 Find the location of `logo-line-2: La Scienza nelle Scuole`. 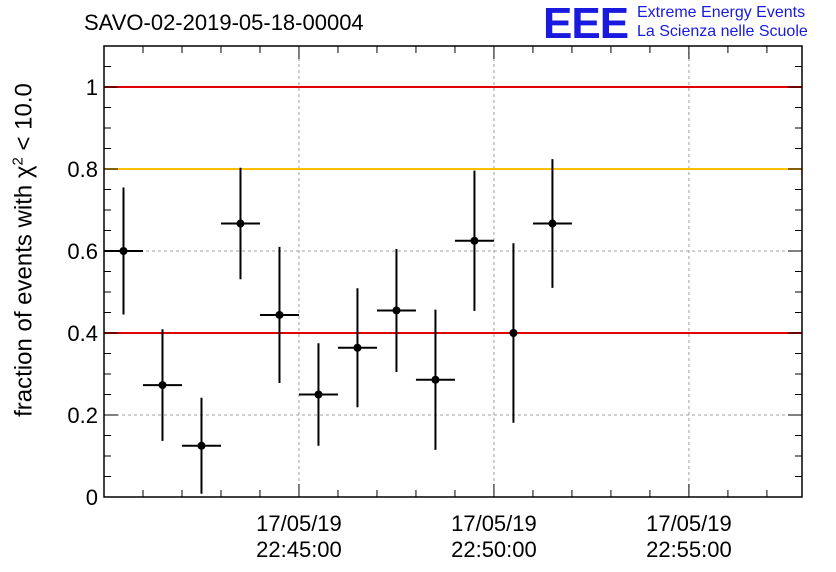

logo-line-2: La Scienza nelle Scuole is located at coordinates (722, 31).